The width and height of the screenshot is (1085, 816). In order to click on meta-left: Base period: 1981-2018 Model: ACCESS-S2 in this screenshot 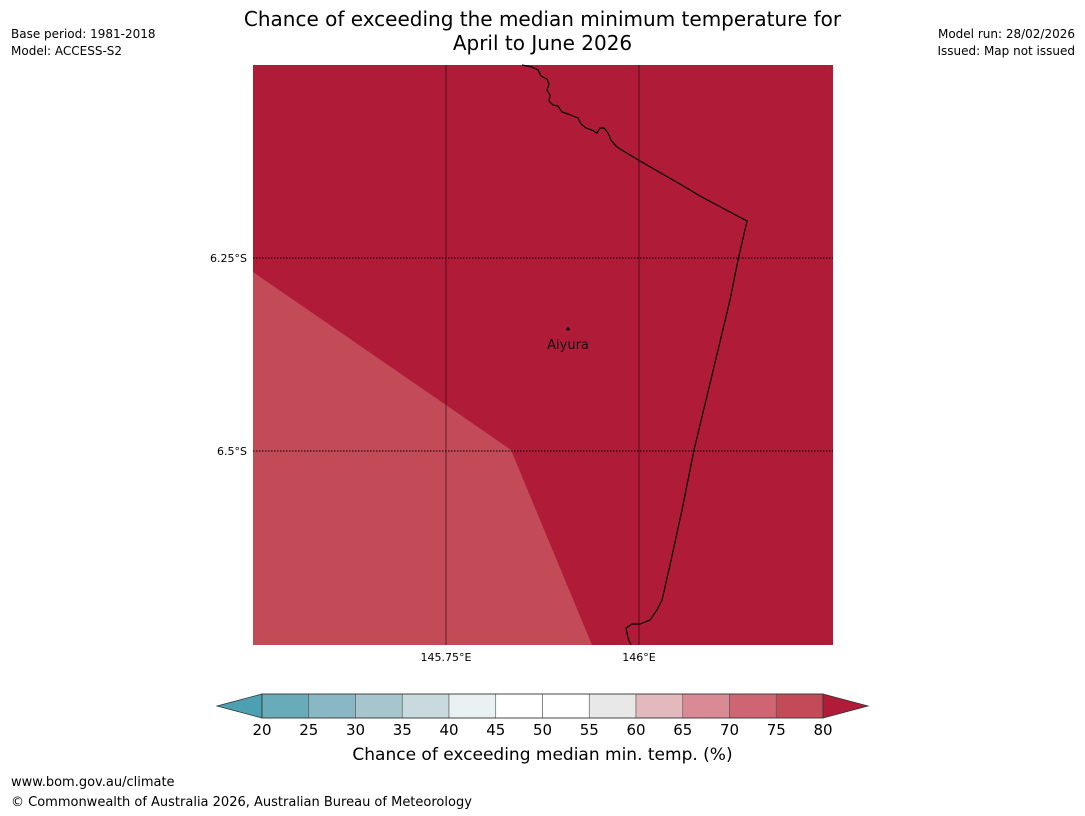, I will do `click(83, 43)`.